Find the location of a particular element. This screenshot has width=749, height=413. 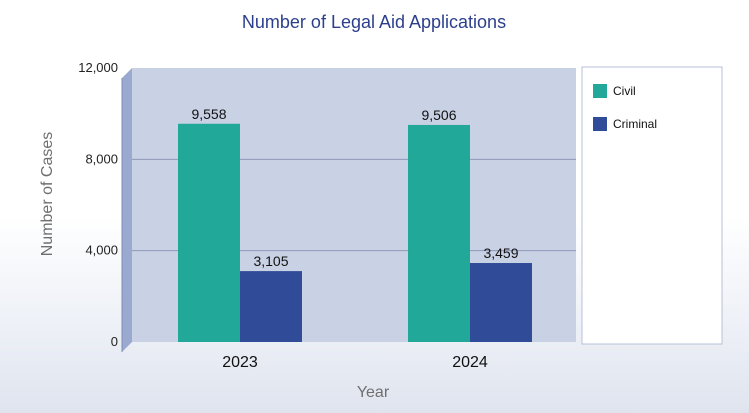

legend-swatch-criminal is located at coordinates (600, 124).